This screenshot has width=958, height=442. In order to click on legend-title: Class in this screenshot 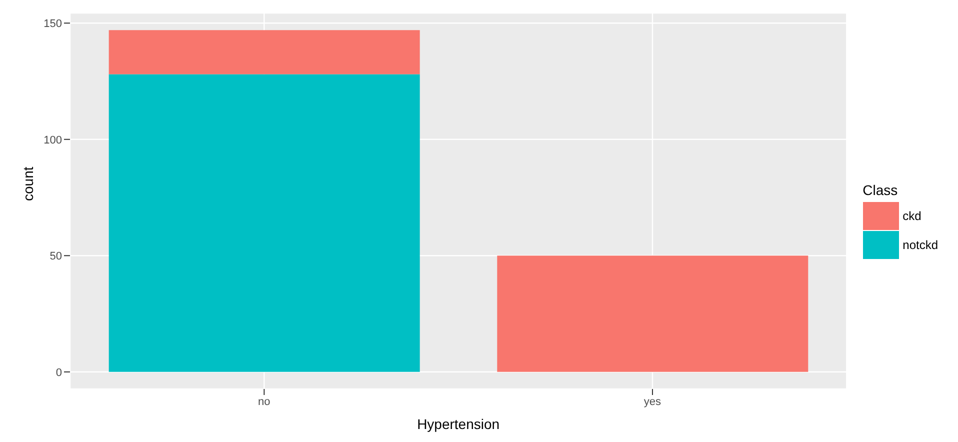, I will do `click(880, 190)`.